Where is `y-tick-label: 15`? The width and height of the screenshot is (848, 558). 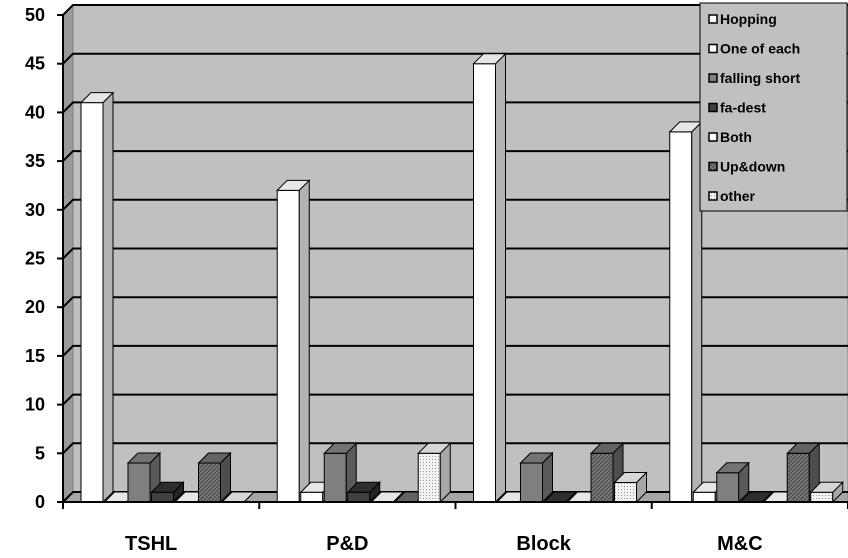
y-tick-label: 15 is located at coordinates (35, 356).